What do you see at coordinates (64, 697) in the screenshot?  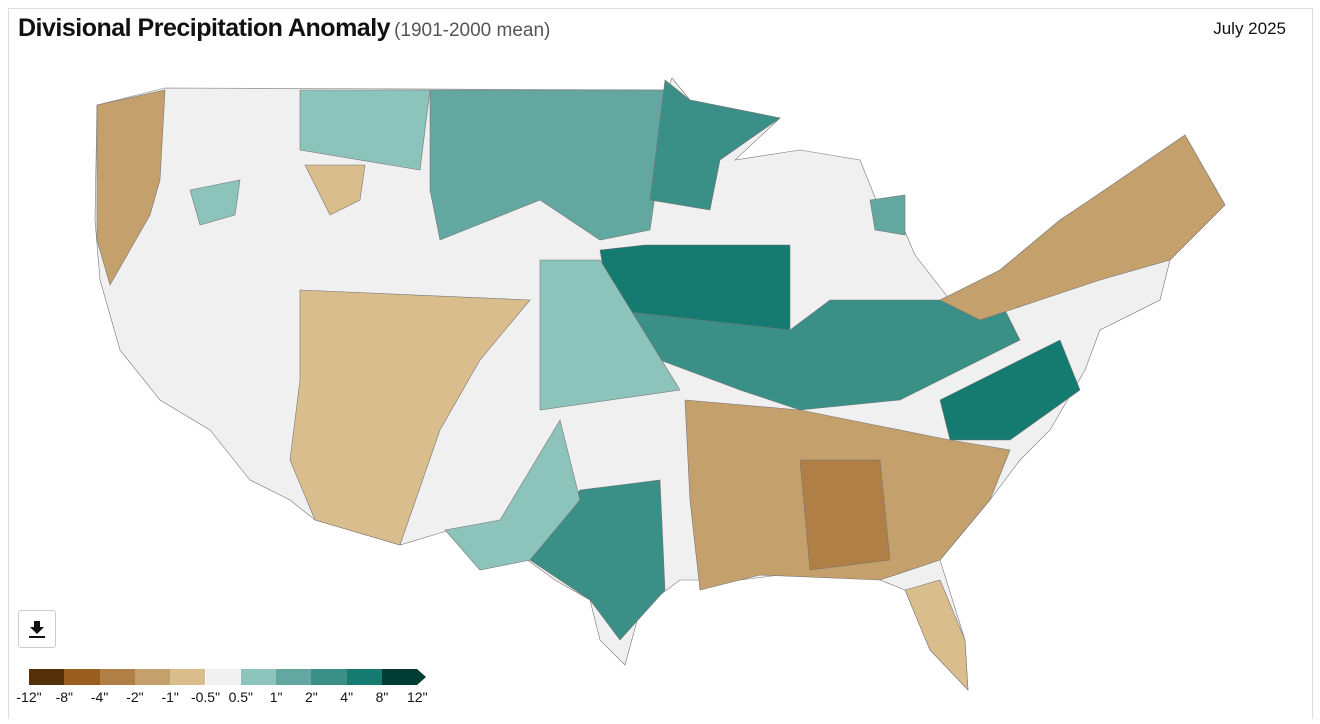 I see `legend-label: -8"` at bounding box center [64, 697].